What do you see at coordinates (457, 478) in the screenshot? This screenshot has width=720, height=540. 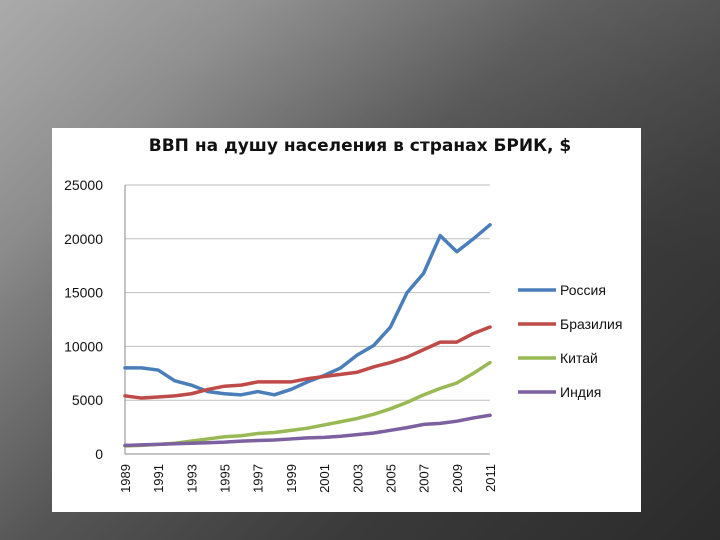 I see `x-tick-label: 2009` at bounding box center [457, 478].